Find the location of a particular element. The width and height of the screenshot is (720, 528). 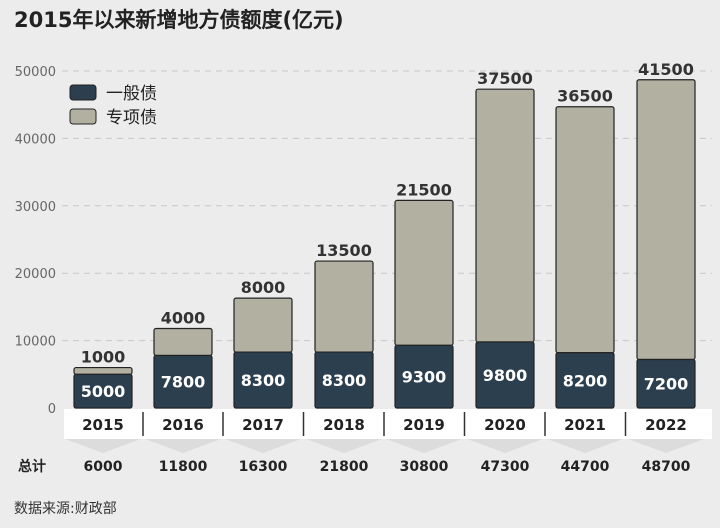

bar-special-2021 is located at coordinates (585, 230).